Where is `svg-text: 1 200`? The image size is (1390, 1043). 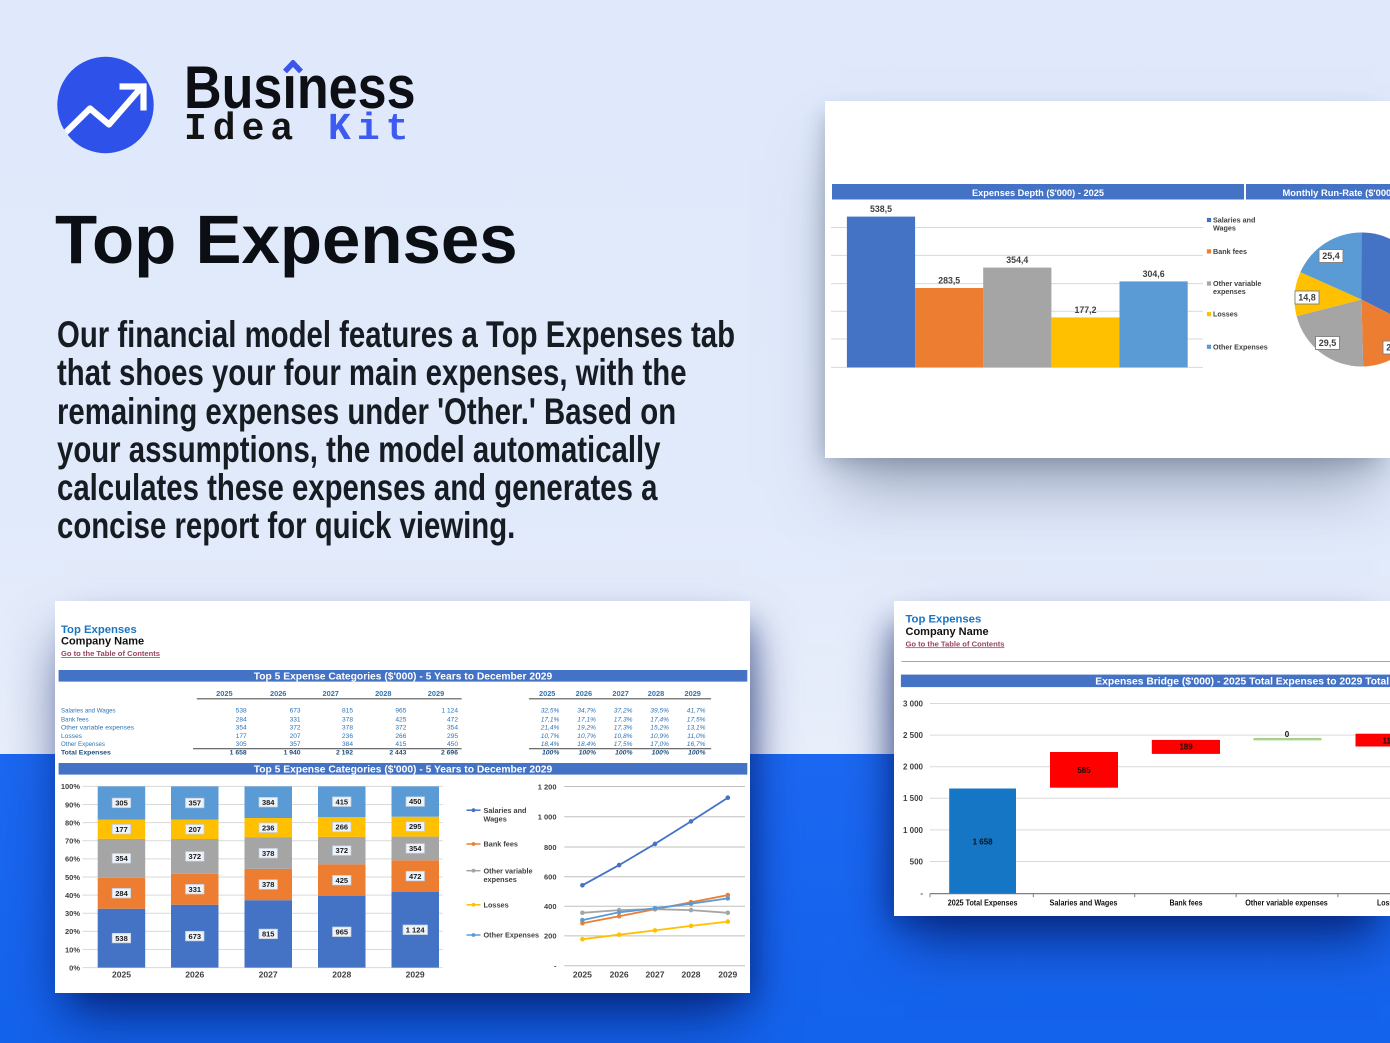 svg-text: 1 200 is located at coordinates (547, 786).